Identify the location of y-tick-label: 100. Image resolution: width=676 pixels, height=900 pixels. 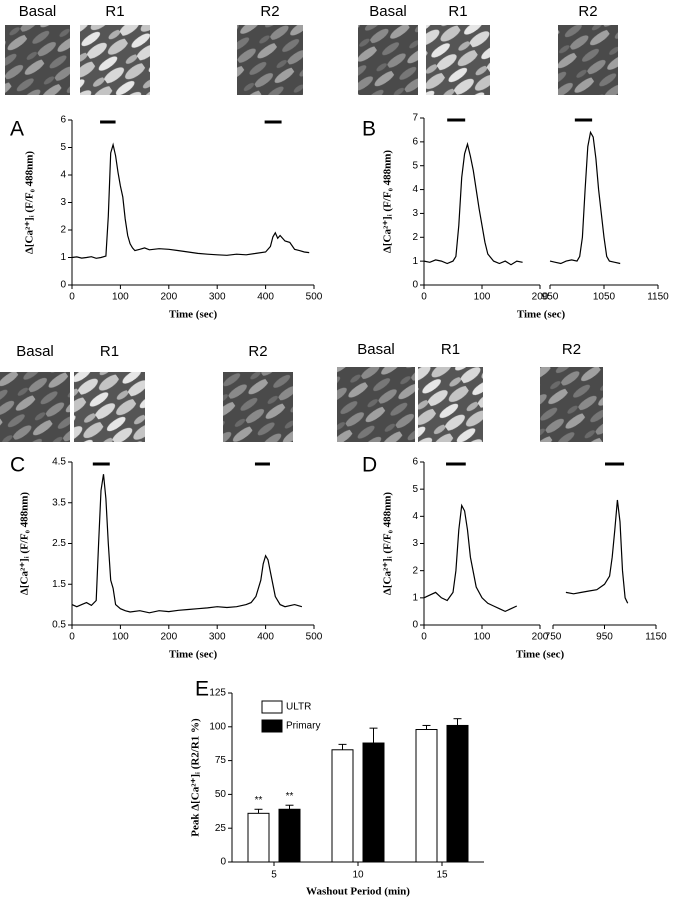
(217, 726).